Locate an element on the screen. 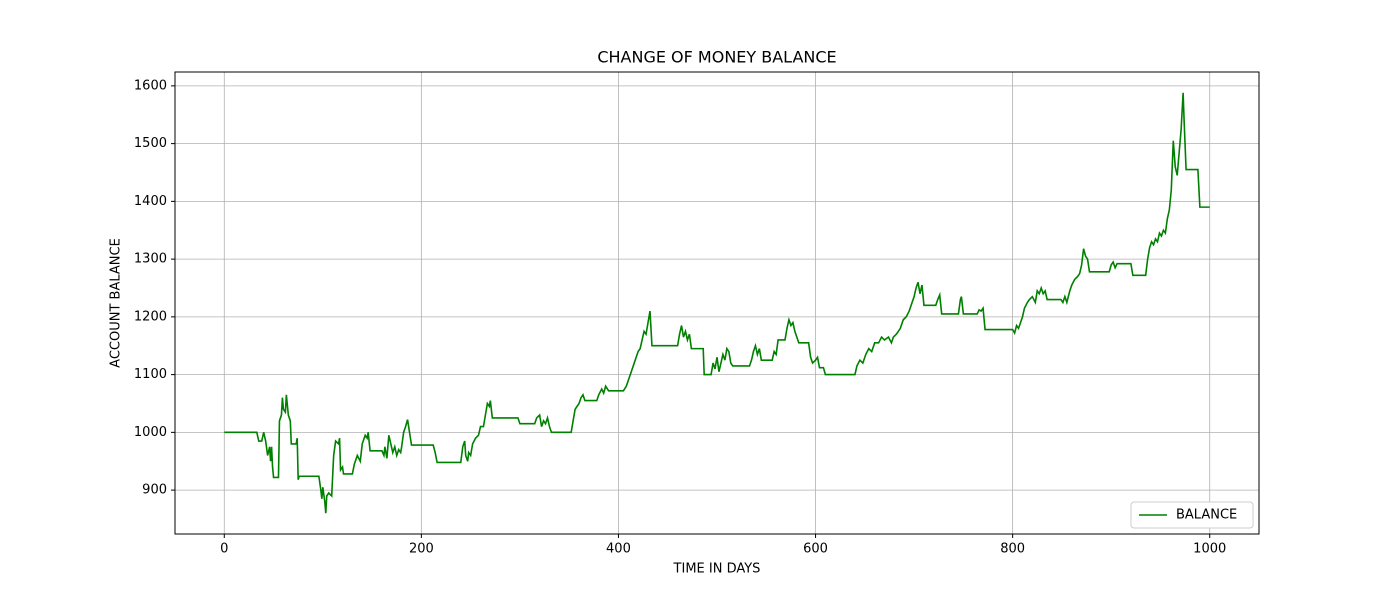 The height and width of the screenshot is (604, 1400). x-tick-label: 1000 is located at coordinates (1209, 549).